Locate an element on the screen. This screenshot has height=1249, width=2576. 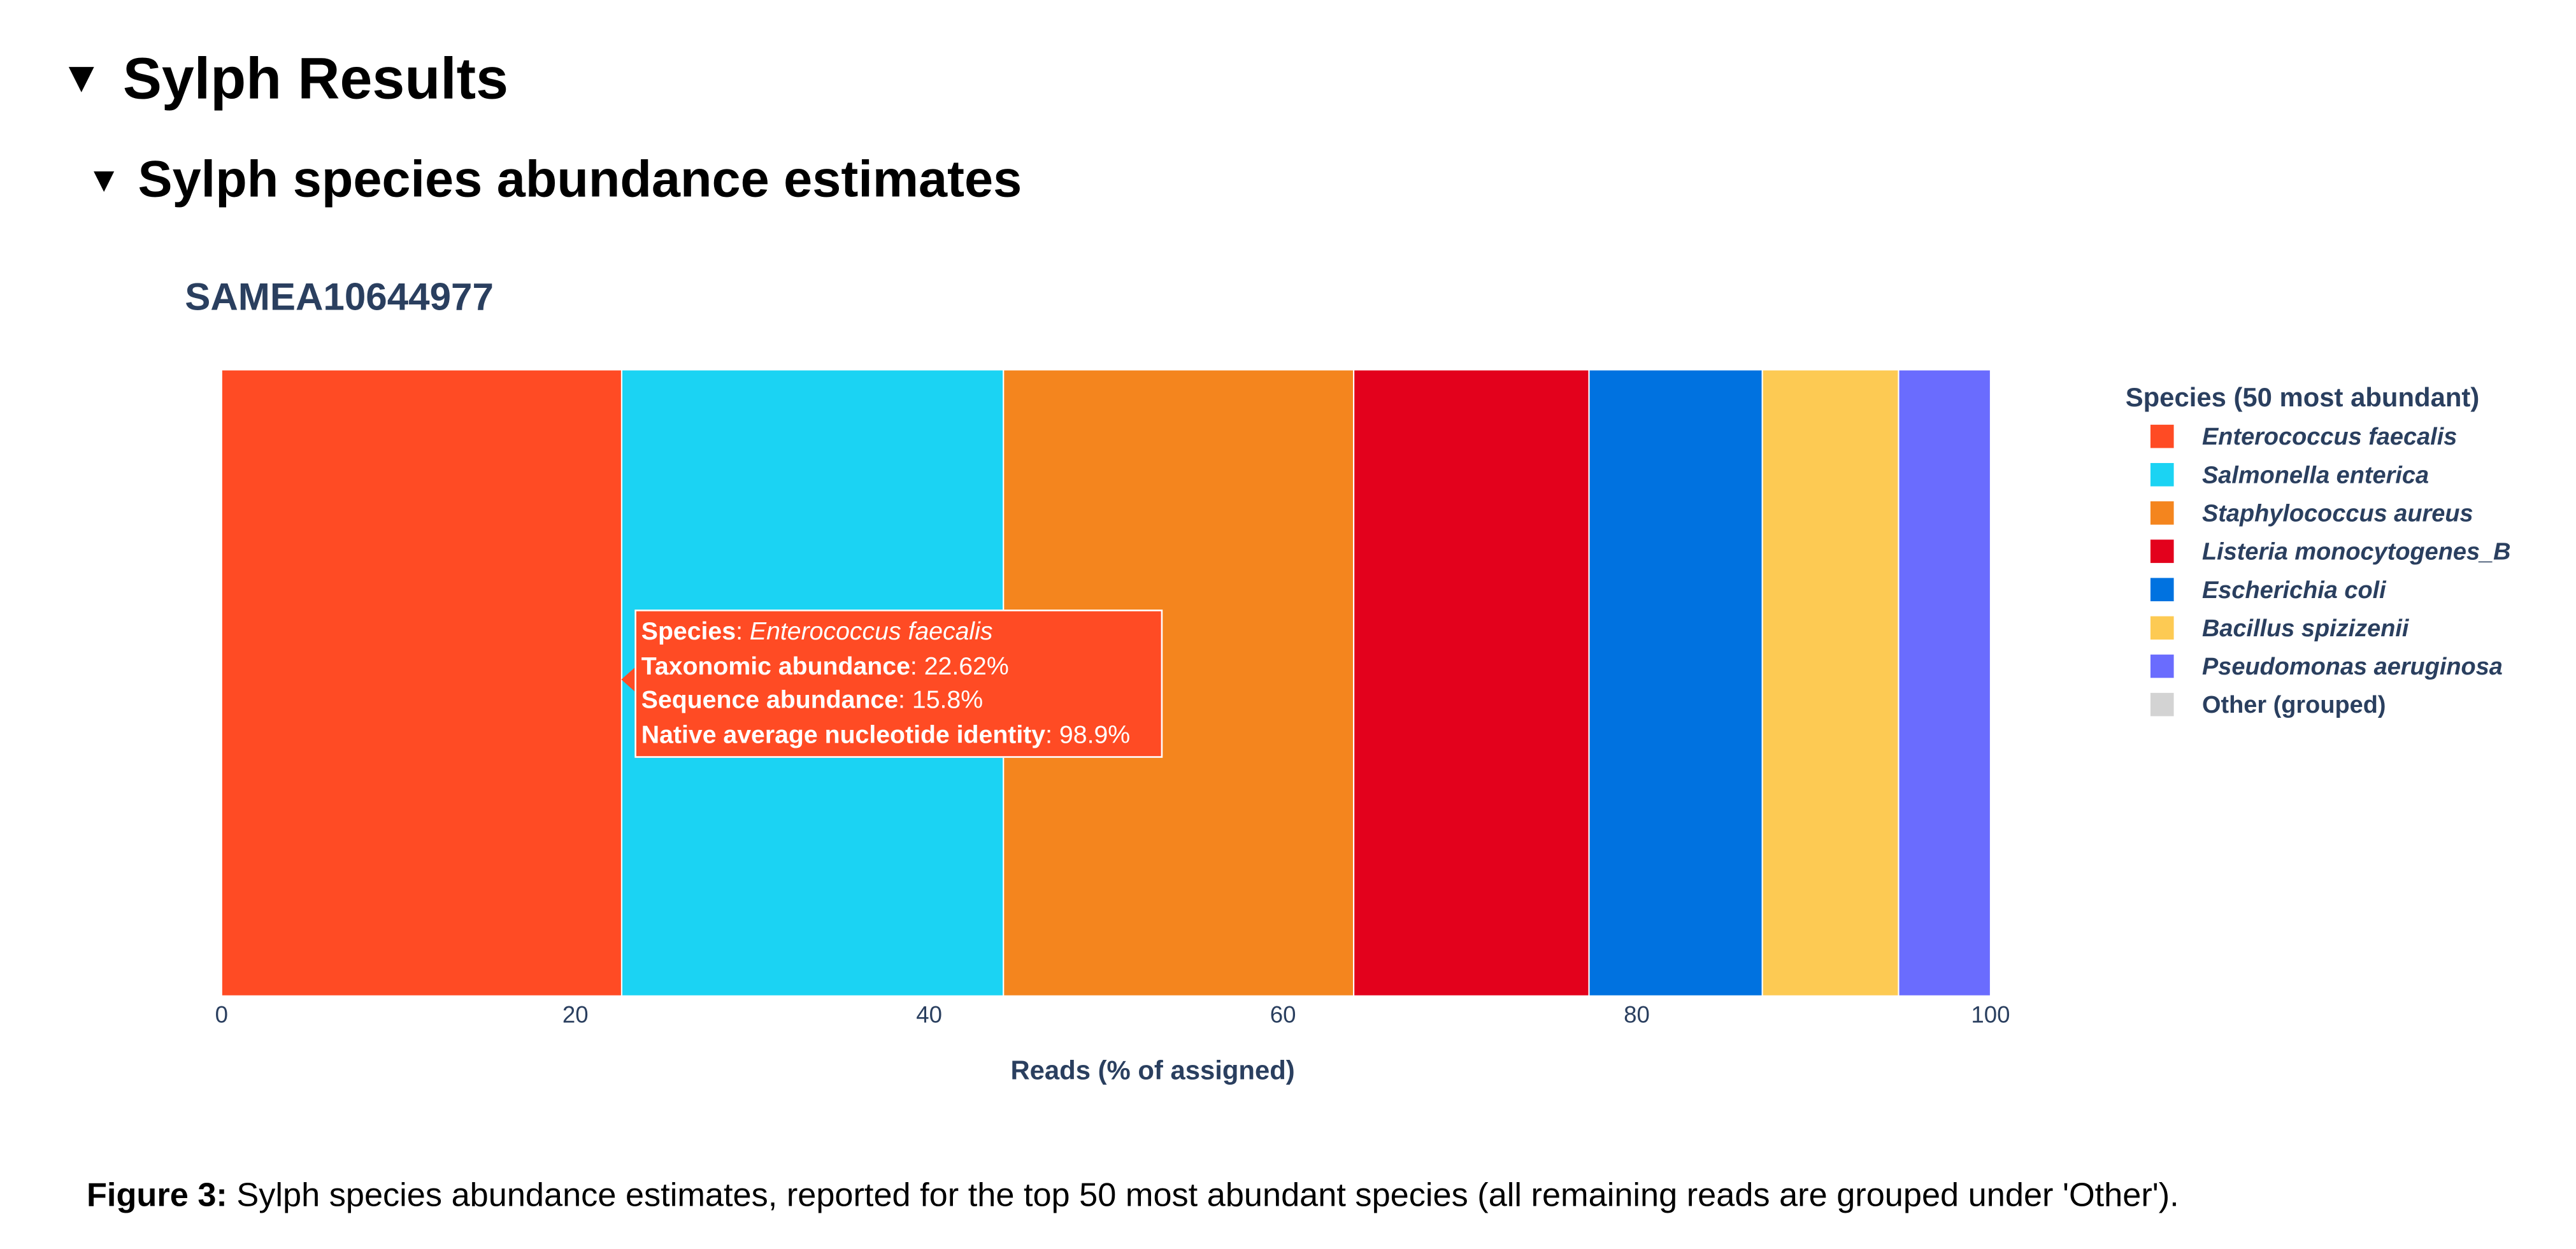
legend-label: Other (grouped) is located at coordinates (2294, 705).